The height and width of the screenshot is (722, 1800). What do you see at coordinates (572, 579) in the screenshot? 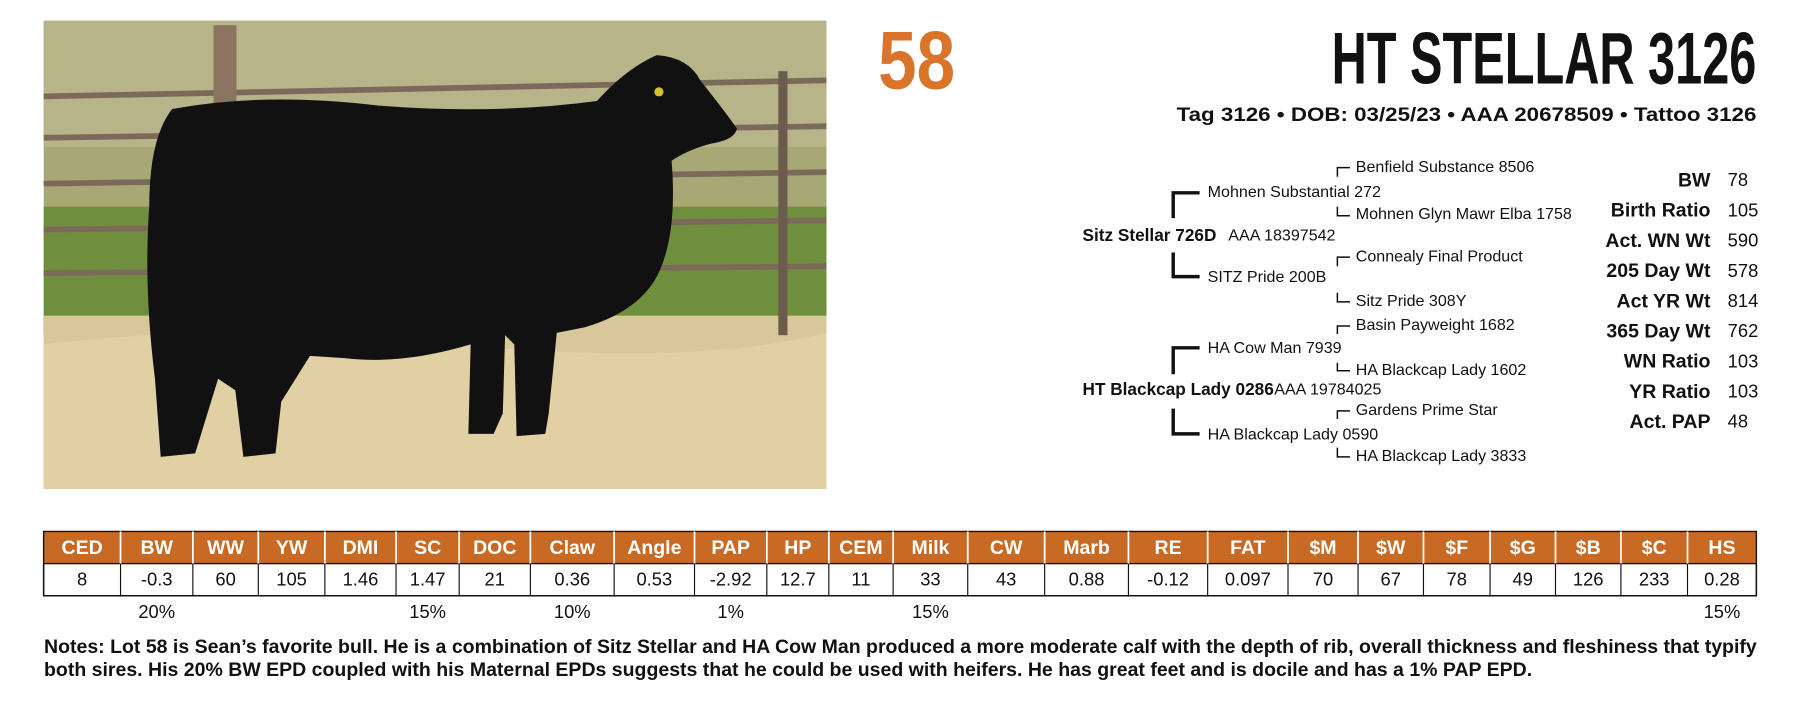
I see `epd-value: 0.36` at bounding box center [572, 579].